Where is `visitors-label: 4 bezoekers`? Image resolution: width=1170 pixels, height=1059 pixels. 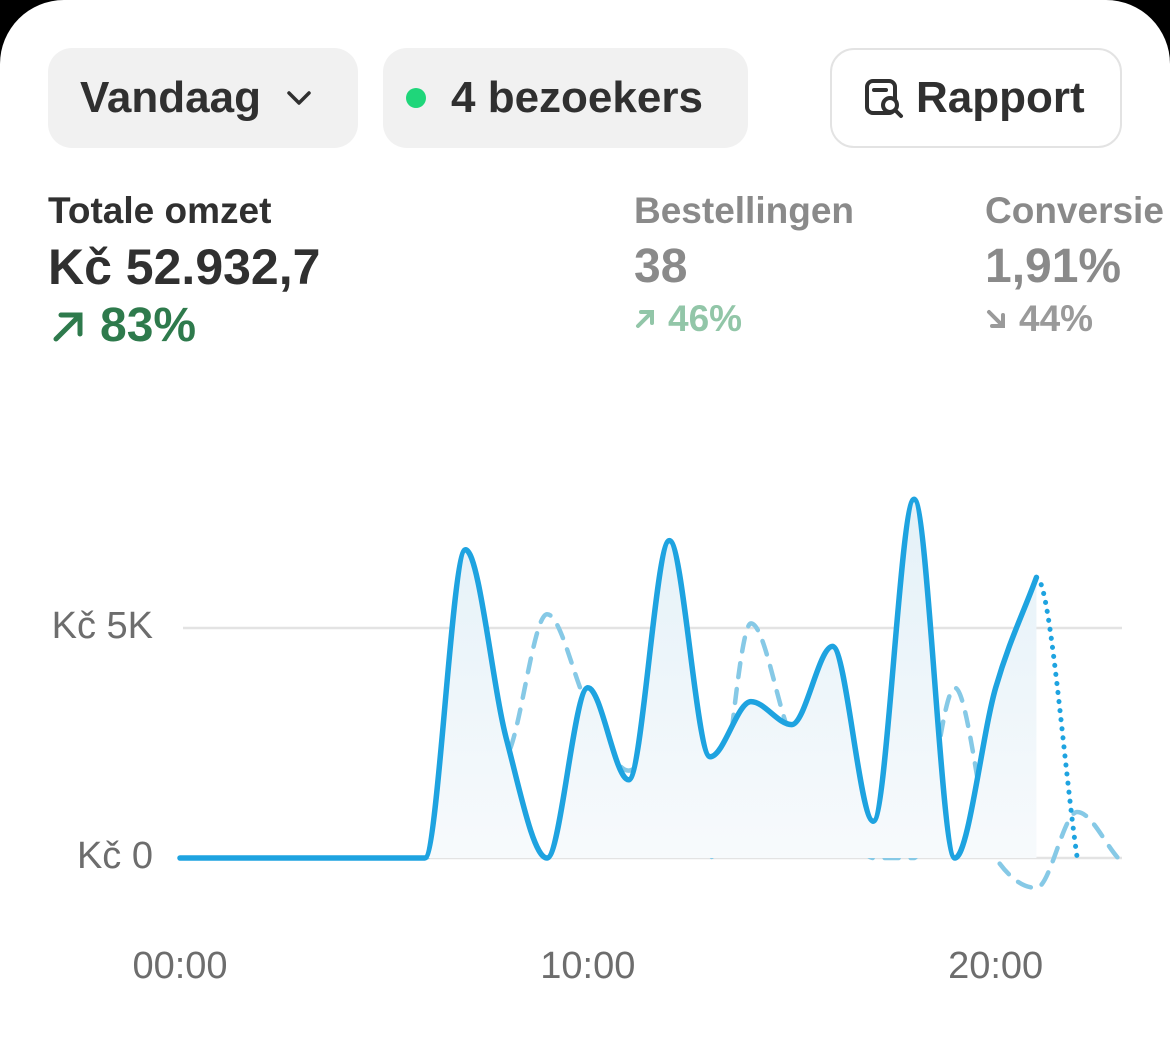 visitors-label: 4 bezoekers is located at coordinates (577, 97).